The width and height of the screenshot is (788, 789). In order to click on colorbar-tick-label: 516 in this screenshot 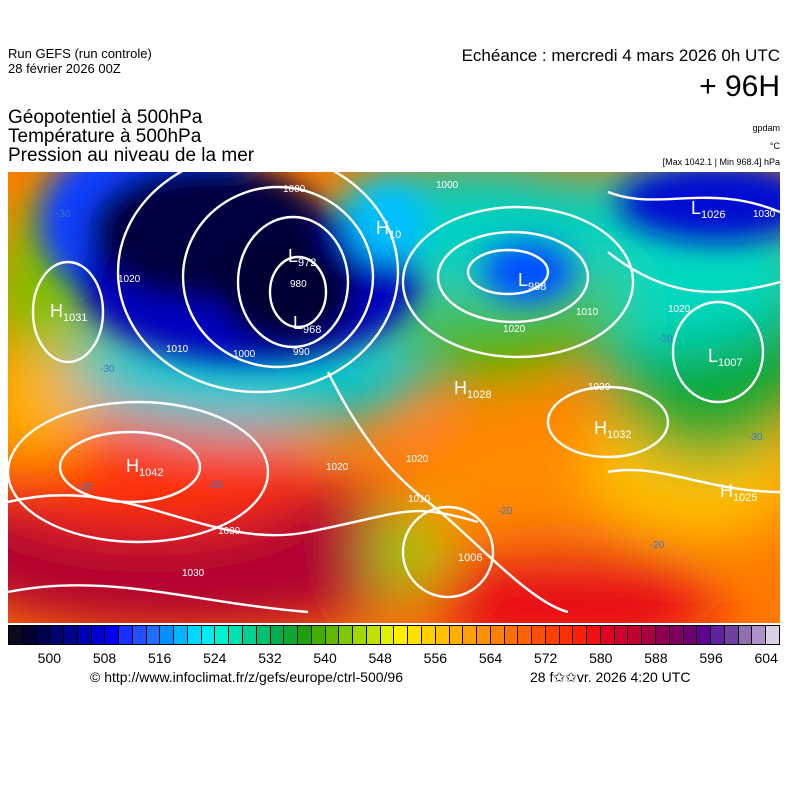, I will do `click(159, 658)`.